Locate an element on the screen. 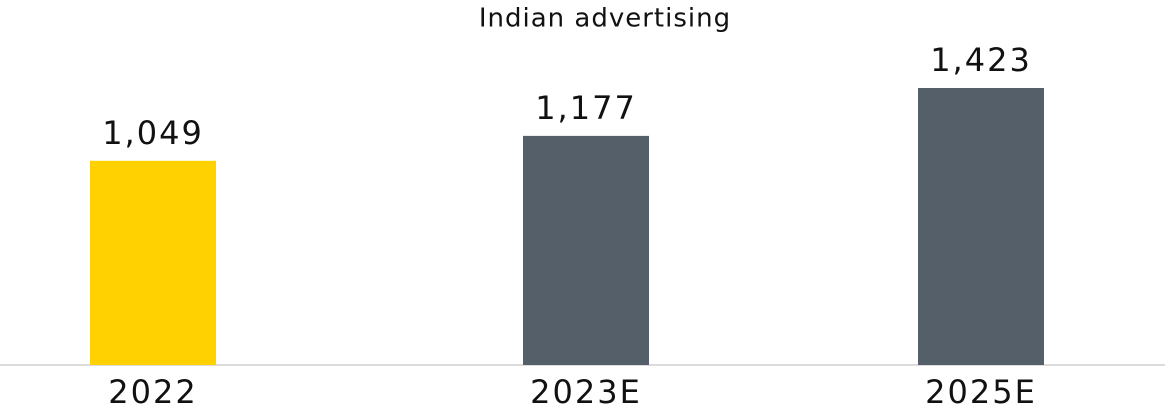 Image resolution: width=1165 pixels, height=408 pixels. value-label: 1,049 is located at coordinates (153, 133).